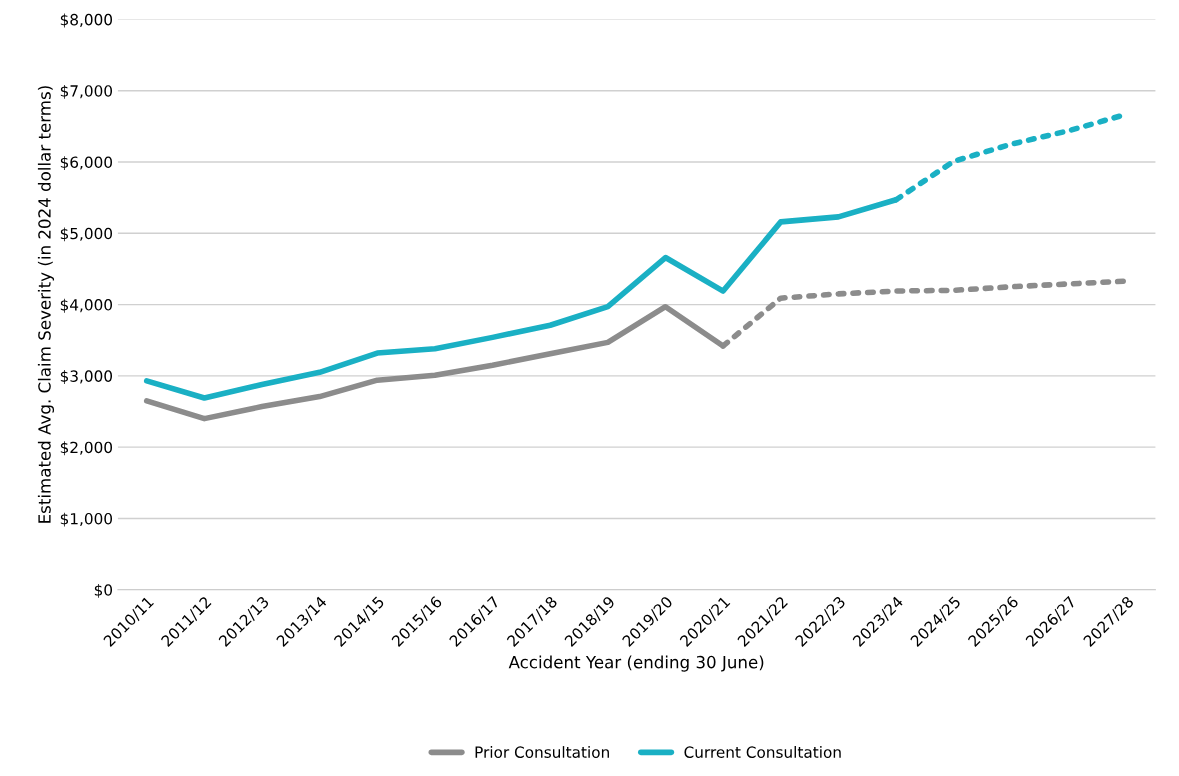  I want to click on y-tick-label: $8,000, so click(86, 20).